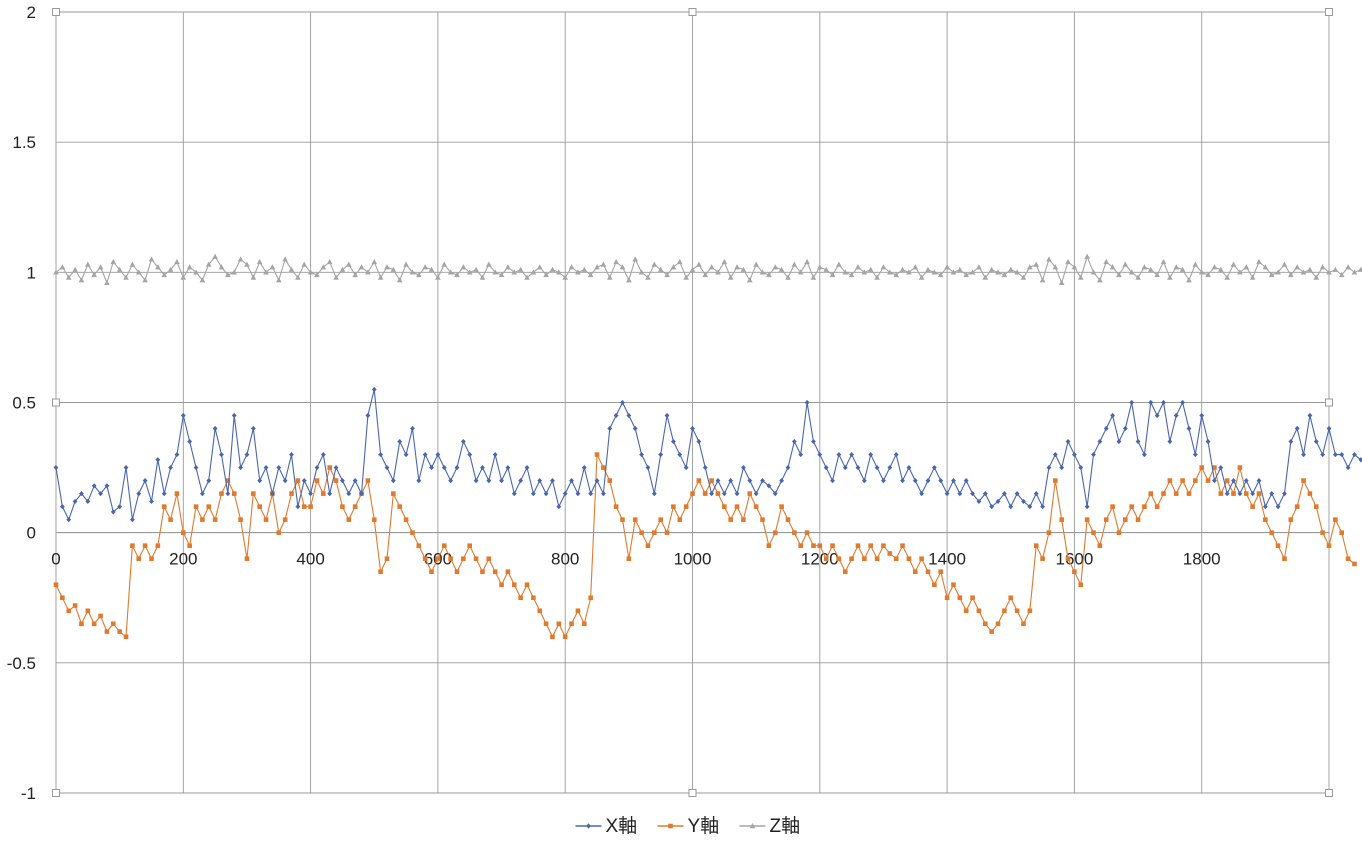 Image resolution: width=1362 pixels, height=862 pixels. What do you see at coordinates (670, 826) in the screenshot?
I see `legend-swatch-marker` at bounding box center [670, 826].